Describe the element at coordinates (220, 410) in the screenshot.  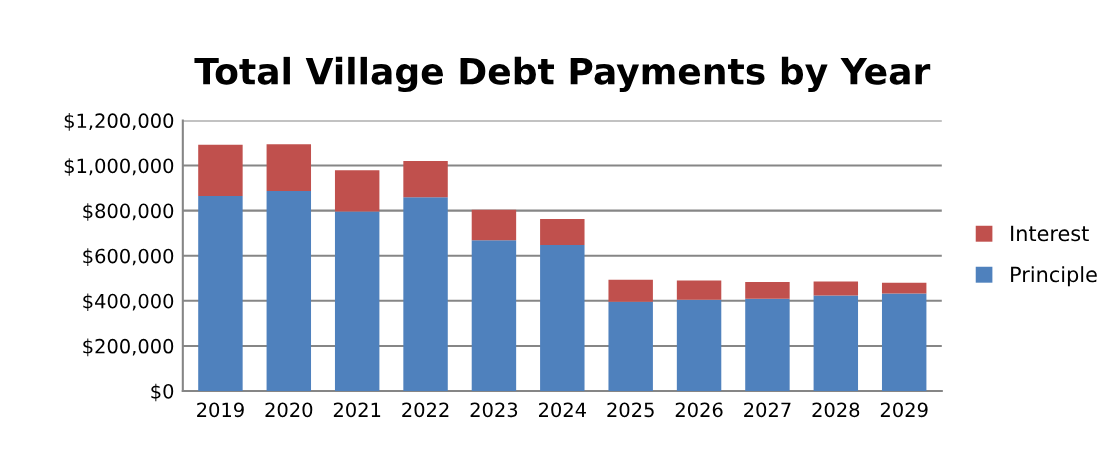
I see `x-tick-label: 2019` at that location.